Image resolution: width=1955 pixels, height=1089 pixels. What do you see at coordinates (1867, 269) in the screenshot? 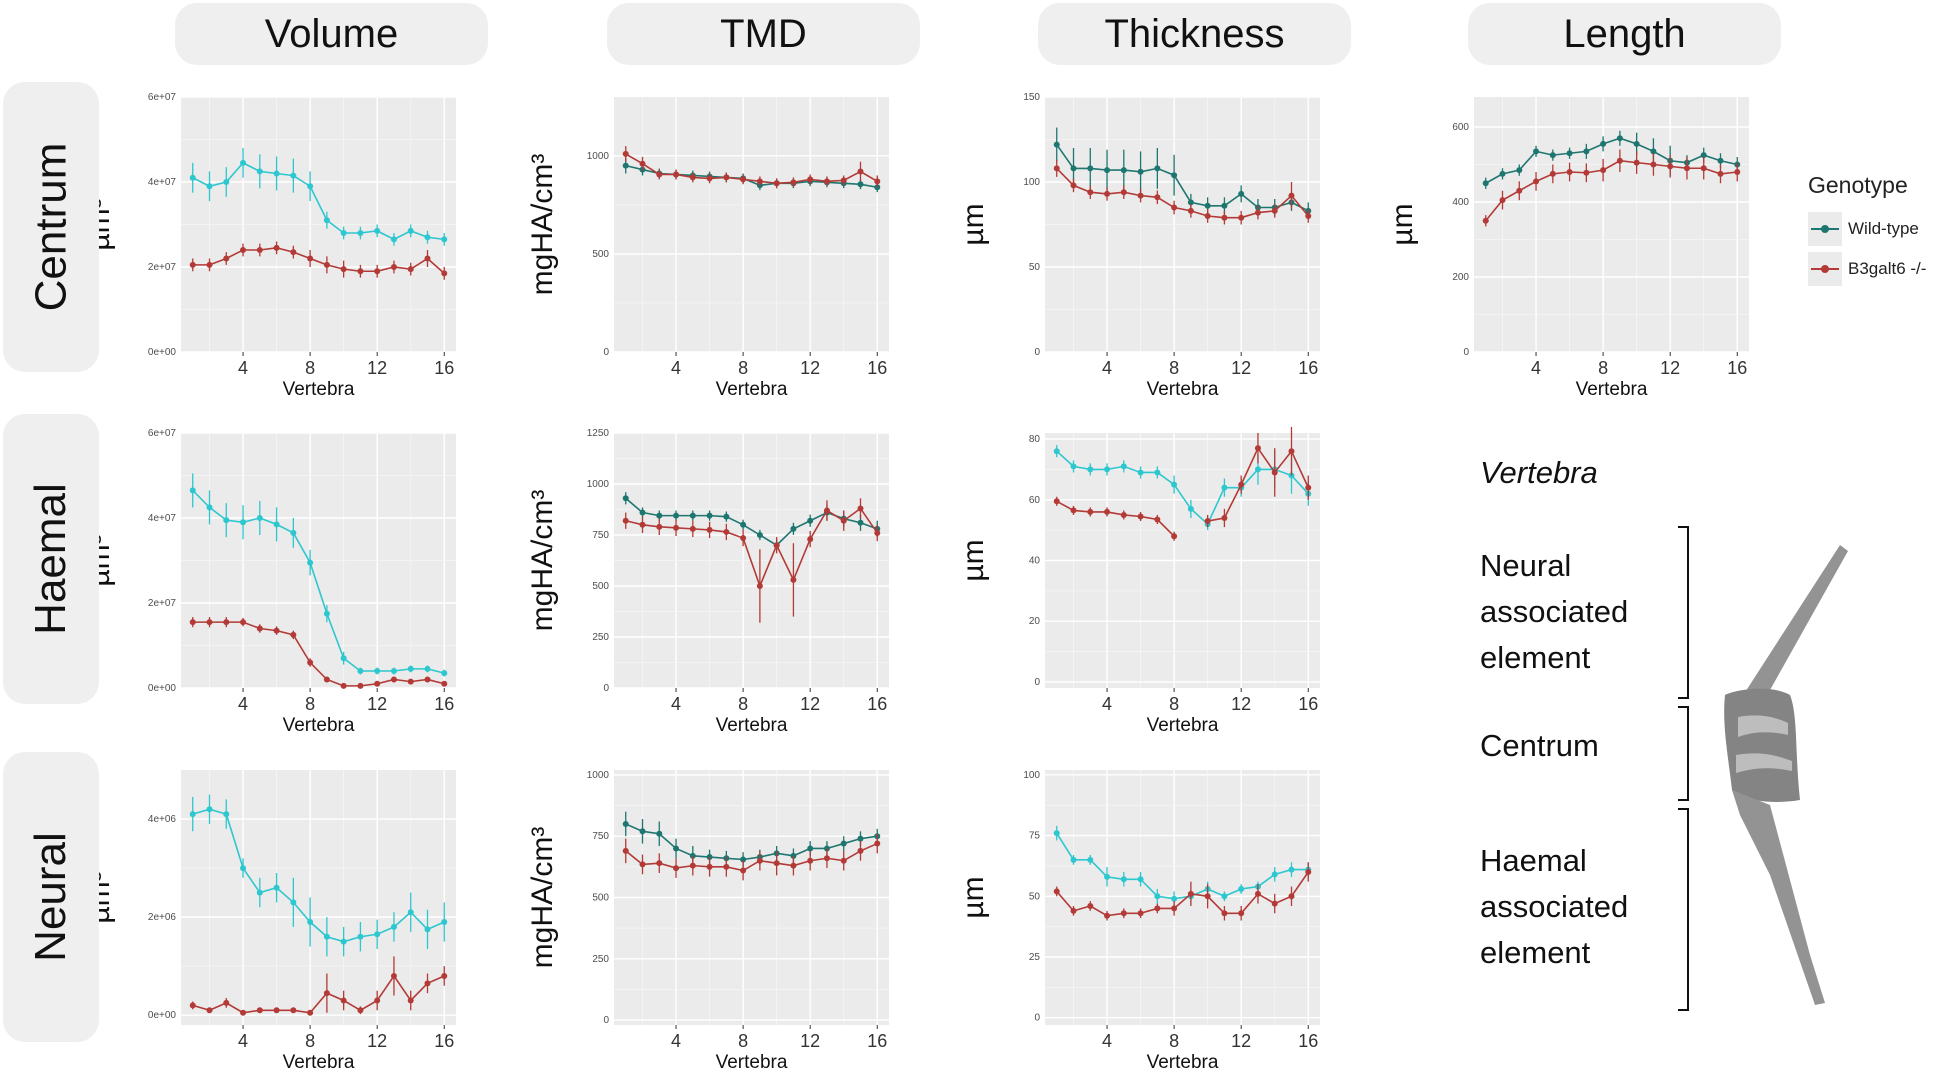
I see `legend-entry-b3galt6: B3galt6 -/-` at bounding box center [1867, 269].